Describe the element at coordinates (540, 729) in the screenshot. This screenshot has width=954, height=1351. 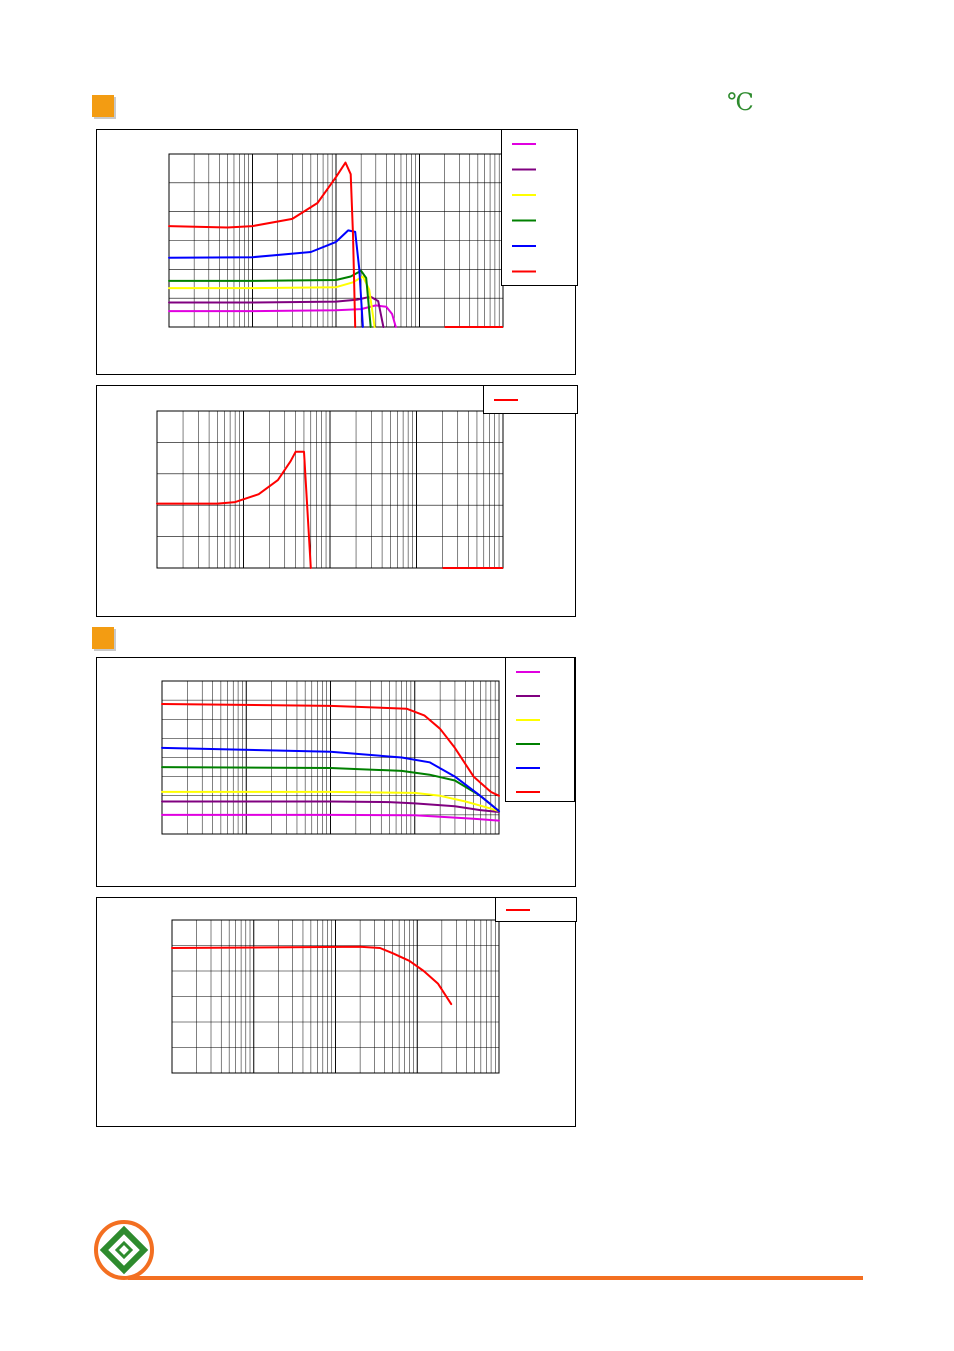
I see `chart-3-legend` at that location.